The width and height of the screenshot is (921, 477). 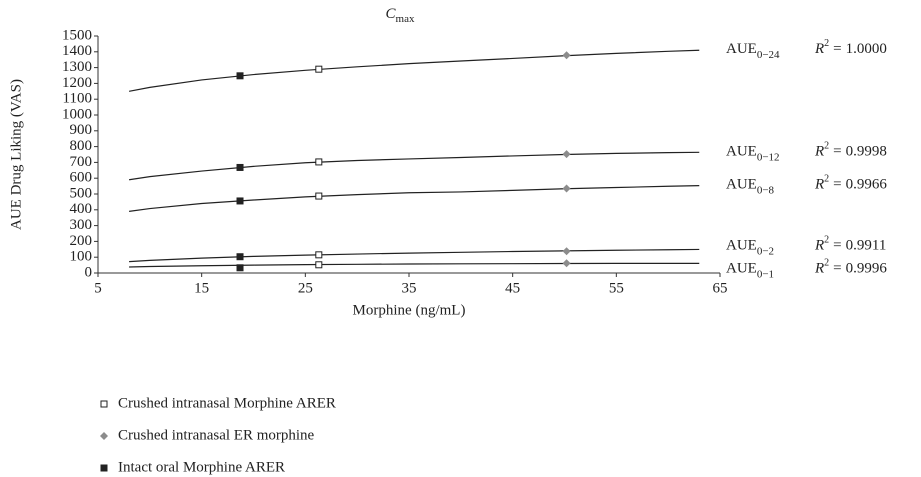 I want to click on y-tick-label: 200, so click(x=81, y=241).